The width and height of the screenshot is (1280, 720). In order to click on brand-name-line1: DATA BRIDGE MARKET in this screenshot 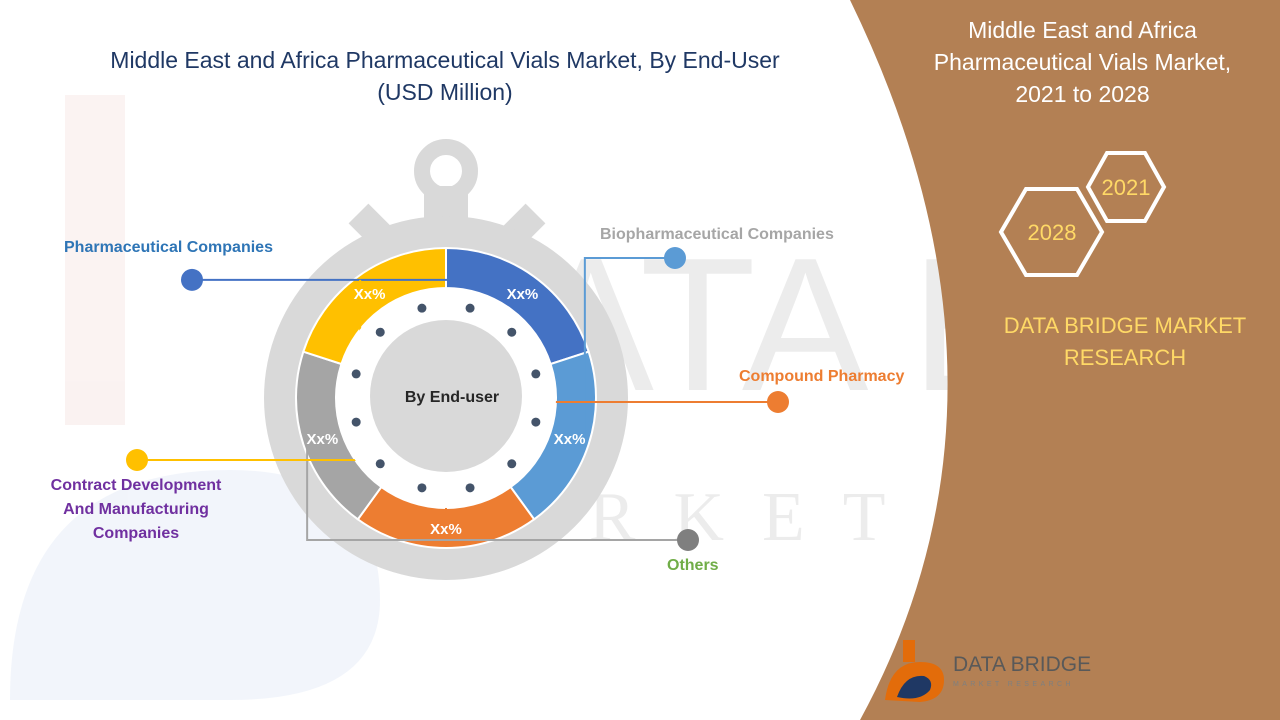, I will do `click(1125, 325)`.